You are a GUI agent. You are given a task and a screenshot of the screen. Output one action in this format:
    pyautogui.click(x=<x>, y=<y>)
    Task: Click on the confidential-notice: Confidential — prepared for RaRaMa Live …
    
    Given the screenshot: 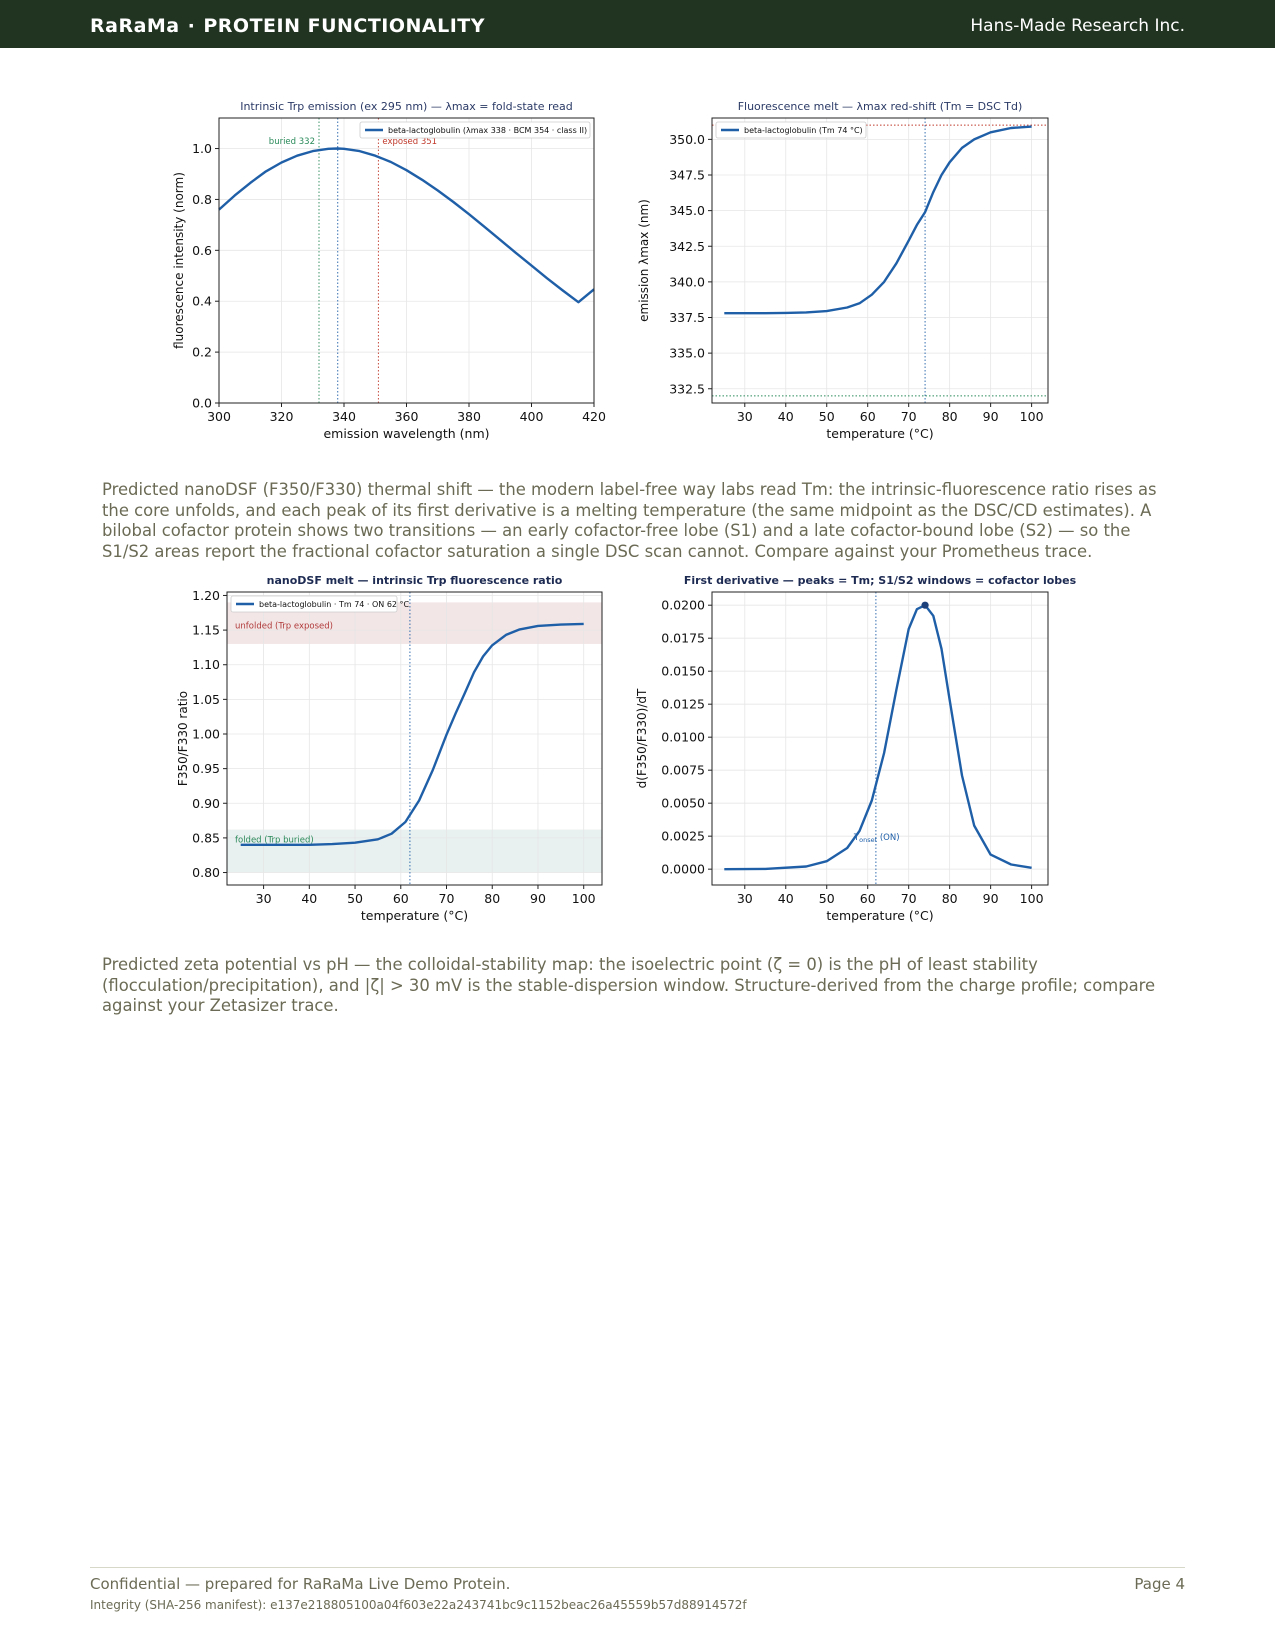 What is the action you would take?
    pyautogui.click(x=300, y=1584)
    